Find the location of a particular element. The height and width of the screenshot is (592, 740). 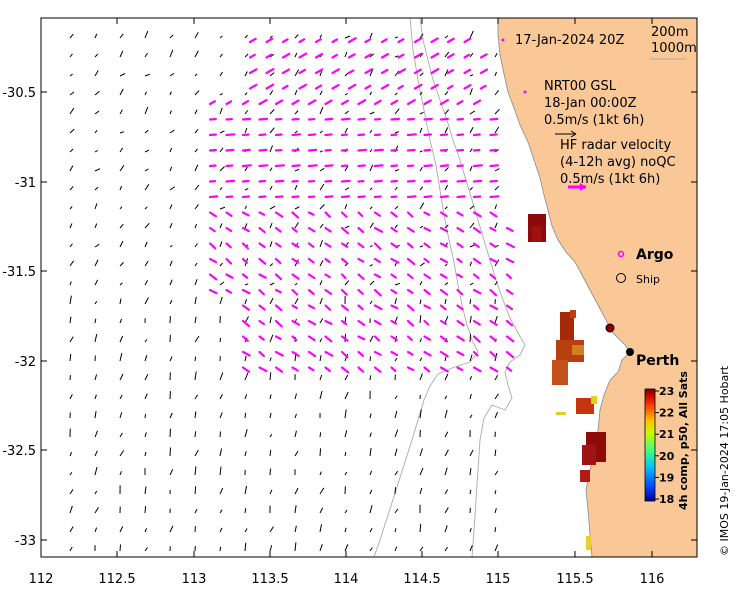

model-scale: 0.5m/s (1kt 6h) is located at coordinates (594, 120).